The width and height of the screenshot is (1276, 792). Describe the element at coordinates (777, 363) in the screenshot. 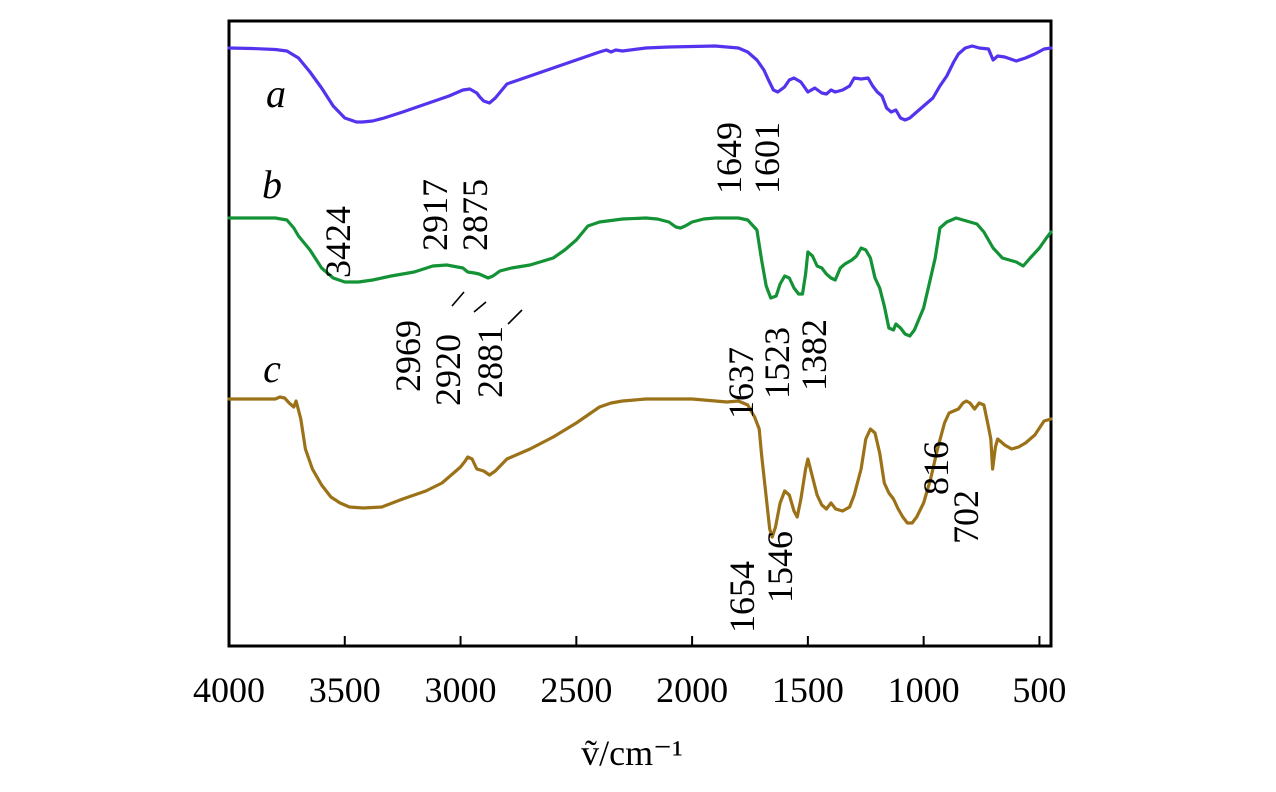

I see `peak-label-1523: 1523` at that location.